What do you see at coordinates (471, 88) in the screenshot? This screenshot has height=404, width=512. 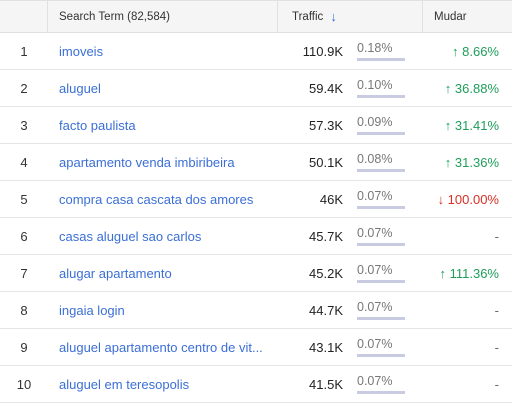 I see `change-value: ↑ 36.88%` at bounding box center [471, 88].